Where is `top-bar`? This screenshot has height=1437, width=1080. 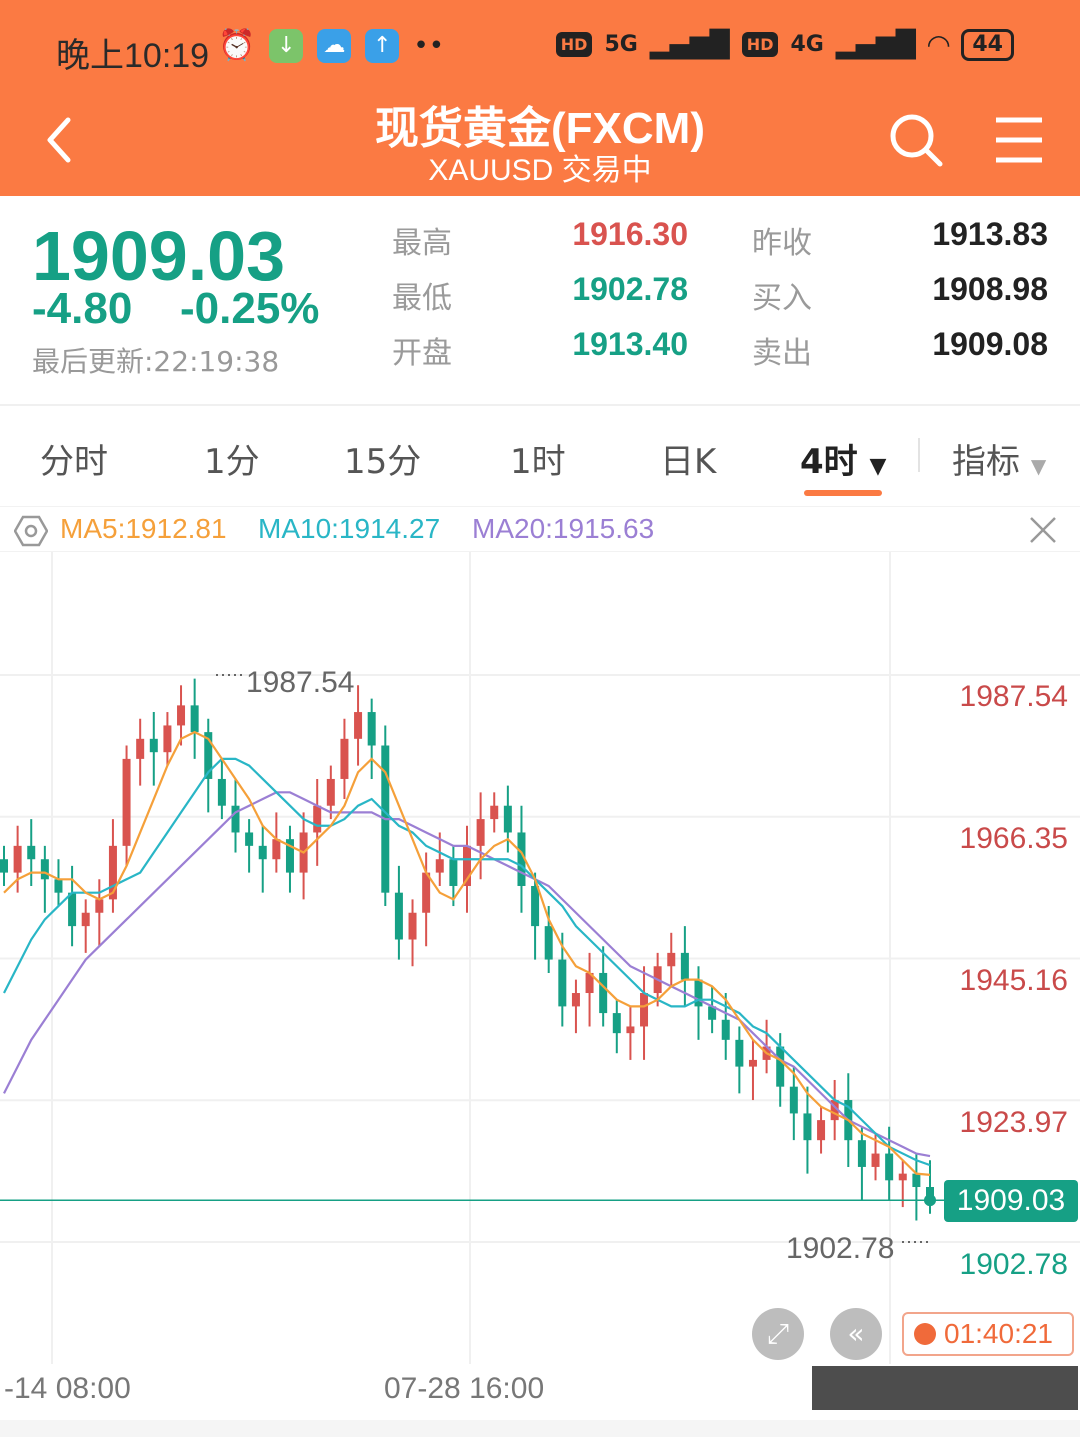
top-bar is located at coordinates (540, 98).